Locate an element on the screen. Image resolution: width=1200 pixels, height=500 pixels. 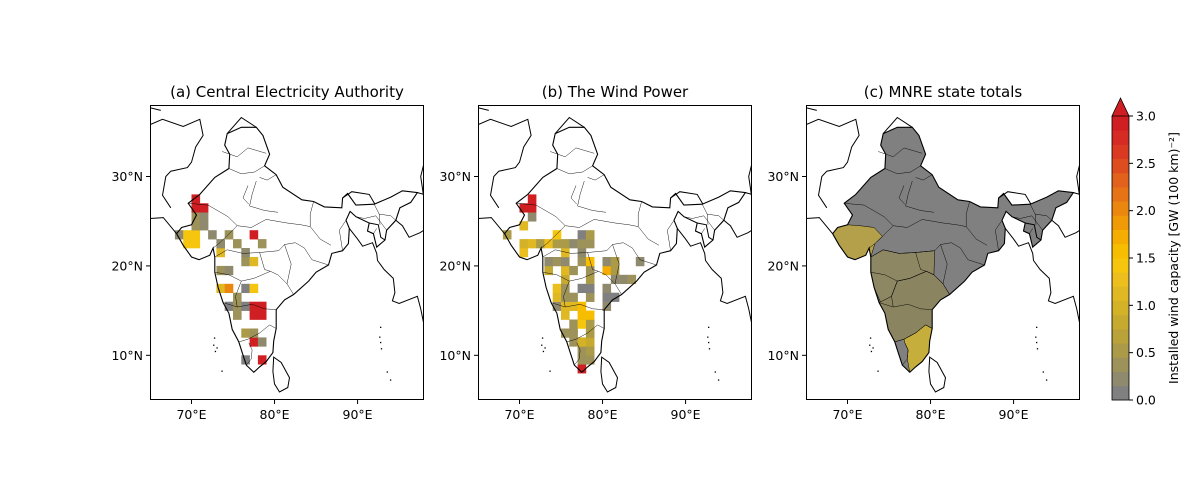
panel-c-title: (c) MNRE state totals is located at coordinates (943, 92).